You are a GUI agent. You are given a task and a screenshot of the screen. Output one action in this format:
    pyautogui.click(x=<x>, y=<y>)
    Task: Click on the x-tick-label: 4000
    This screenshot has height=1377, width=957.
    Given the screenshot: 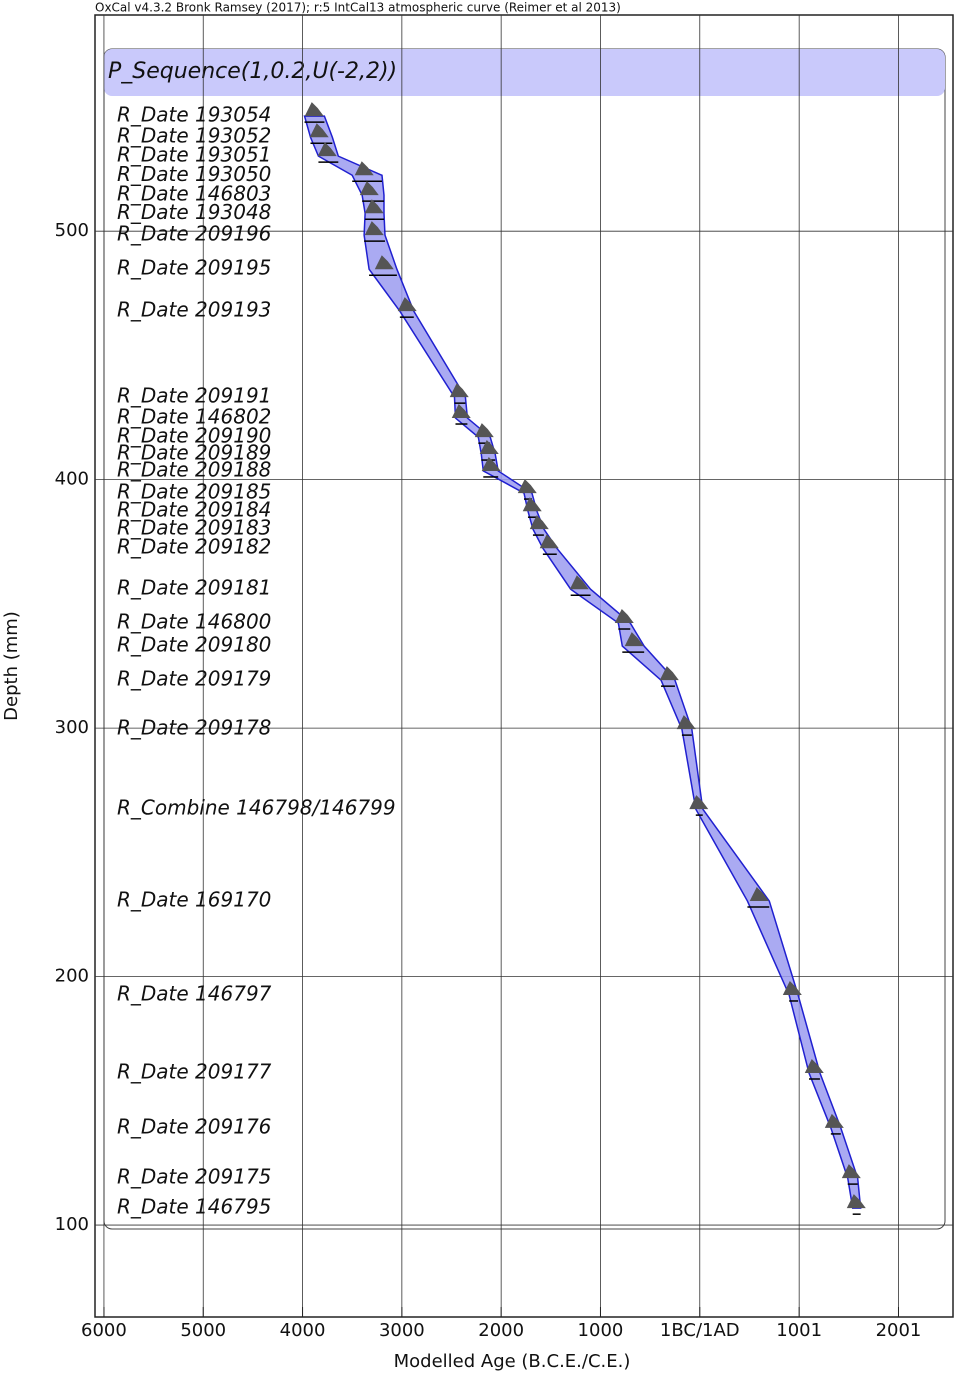 What is the action you would take?
    pyautogui.click(x=303, y=1330)
    